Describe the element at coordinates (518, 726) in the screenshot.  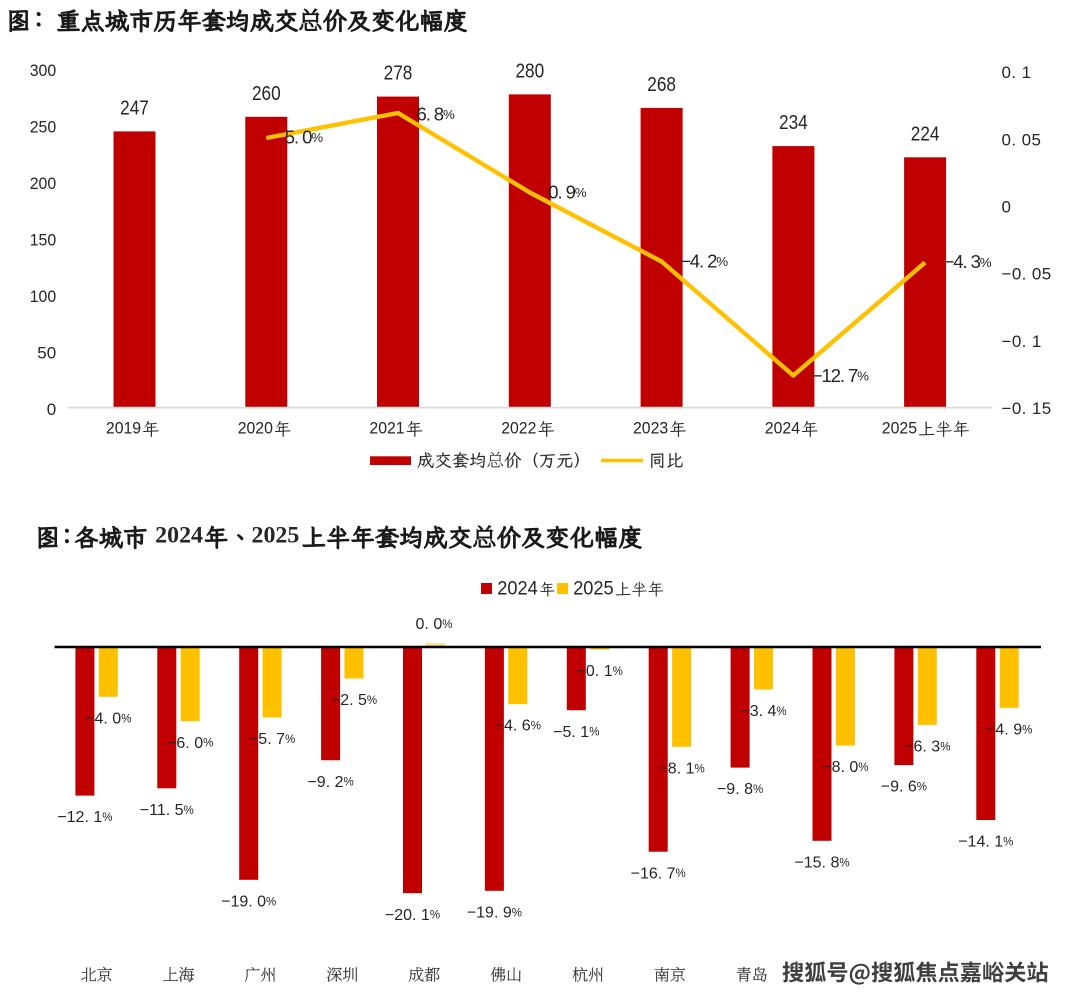
I see `svg-text: −4. 6%` at that location.